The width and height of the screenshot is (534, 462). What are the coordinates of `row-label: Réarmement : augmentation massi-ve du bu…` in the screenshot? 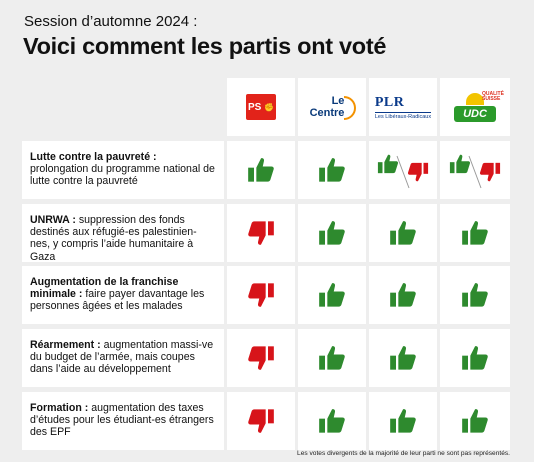 It's located at (123, 358).